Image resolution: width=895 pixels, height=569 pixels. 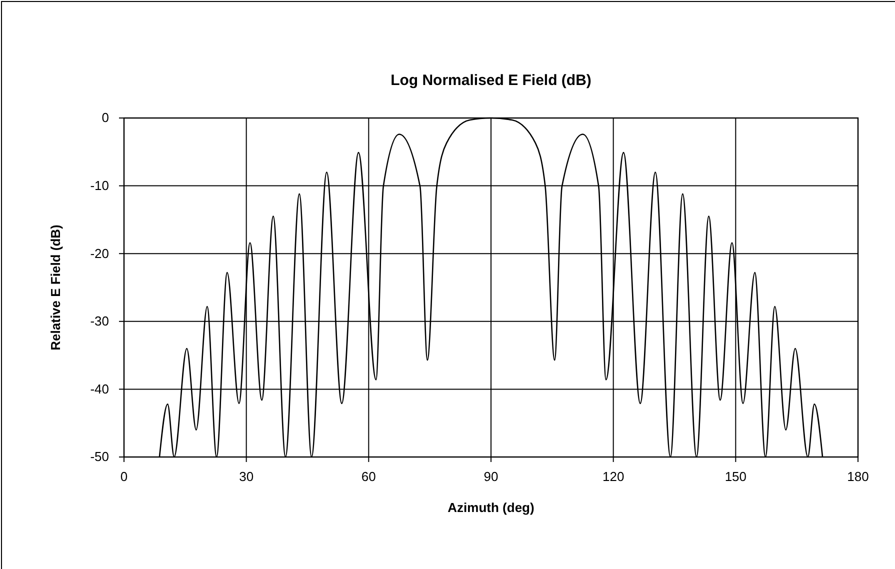 I want to click on y-tick-label: -30, so click(x=99, y=321).